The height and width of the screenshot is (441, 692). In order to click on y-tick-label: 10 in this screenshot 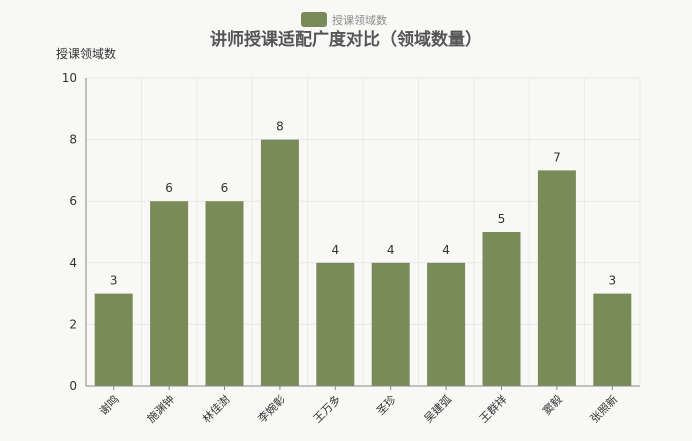, I will do `click(69, 78)`.